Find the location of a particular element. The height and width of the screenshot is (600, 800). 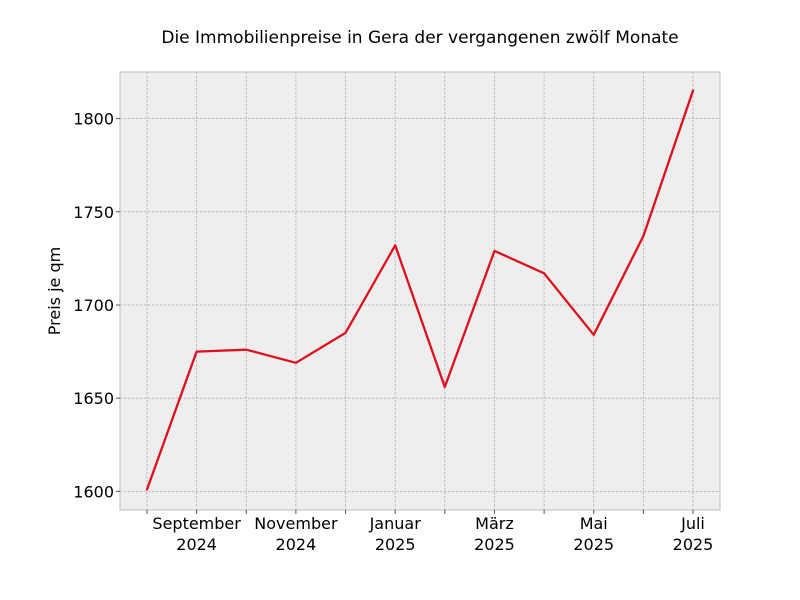

x-tick-label: März 2025 is located at coordinates (494, 534).